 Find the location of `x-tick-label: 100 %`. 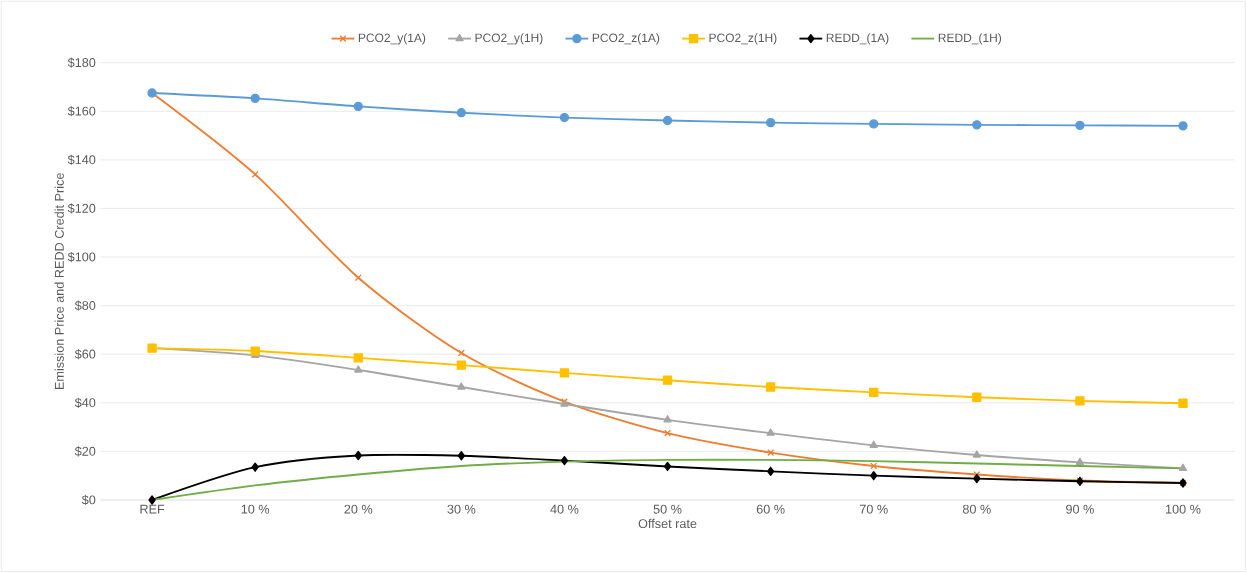

x-tick-label: 100 % is located at coordinates (1183, 509).